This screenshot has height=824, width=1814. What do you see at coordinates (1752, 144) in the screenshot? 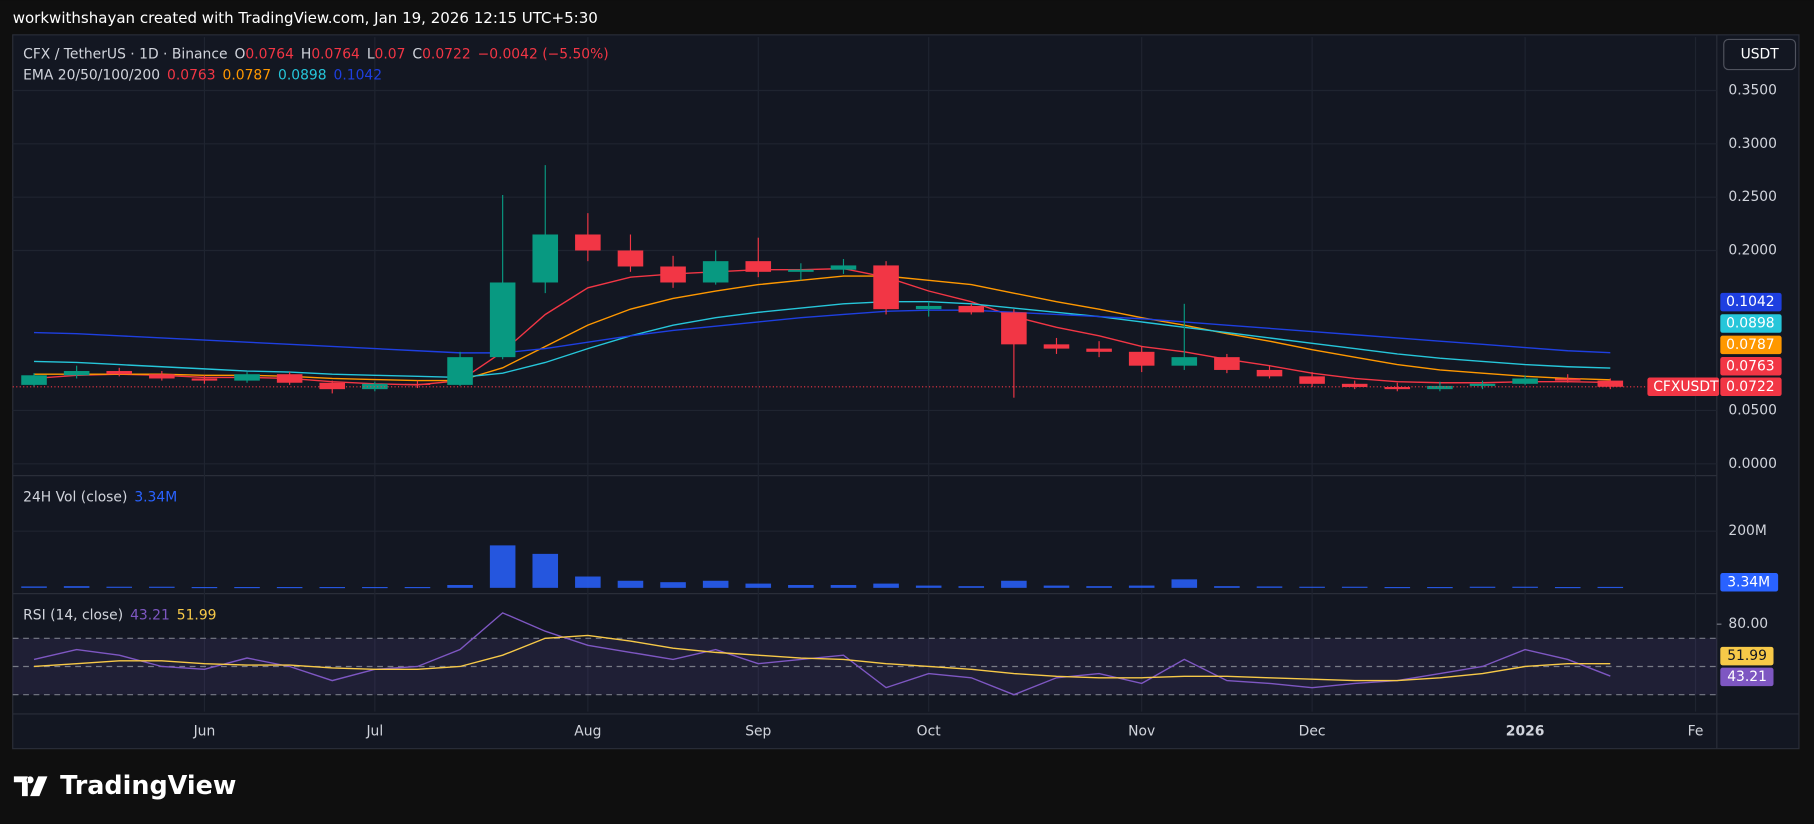
I see `y-tick-label: 0.3000` at bounding box center [1752, 144].